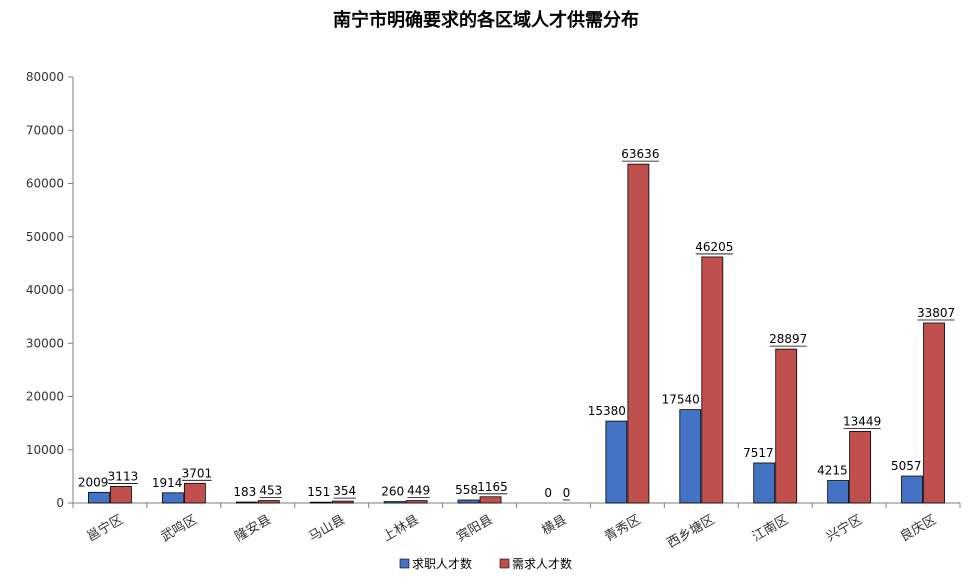 The height and width of the screenshot is (584, 973). What do you see at coordinates (466, 490) in the screenshot?
I see `supply-value-label: 558` at bounding box center [466, 490].